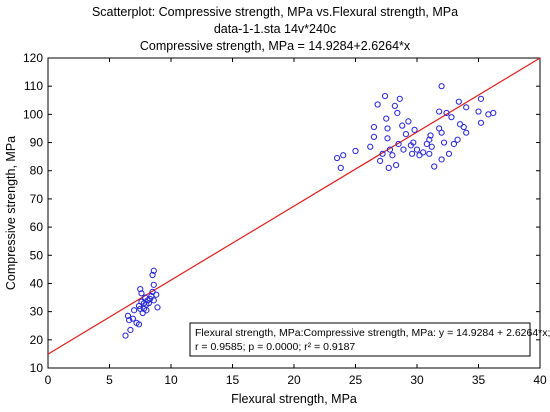  I want to click on chart-subtitle: data-1-1.sta 14v*240c, so click(275, 29).